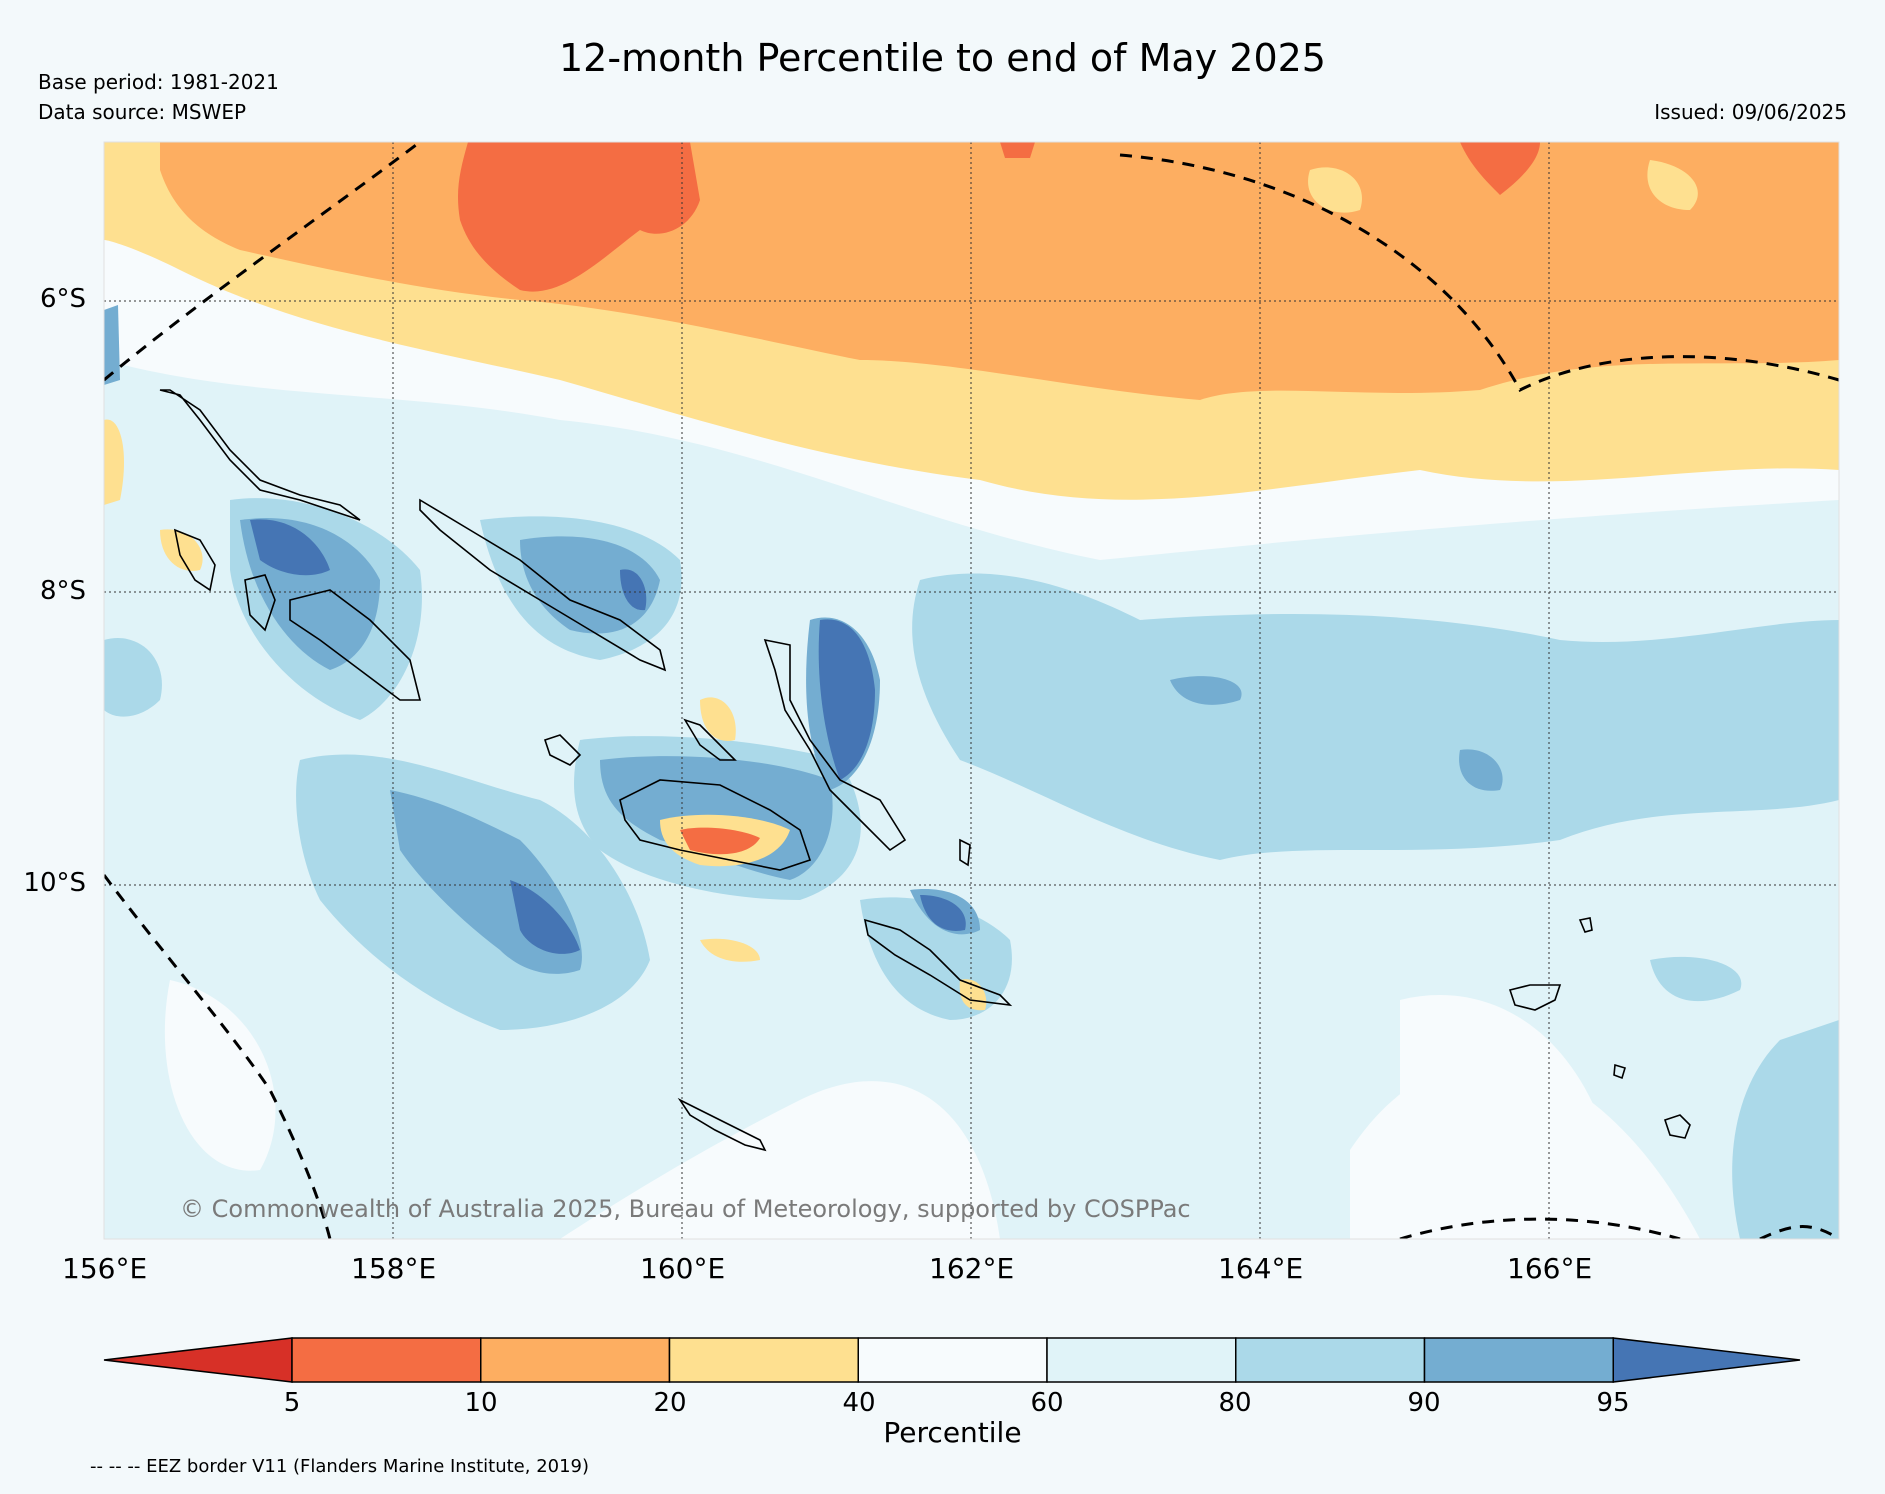  What do you see at coordinates (1750, 112) in the screenshot?
I see `issued-date-label: Issued: 09/06/2025` at bounding box center [1750, 112].